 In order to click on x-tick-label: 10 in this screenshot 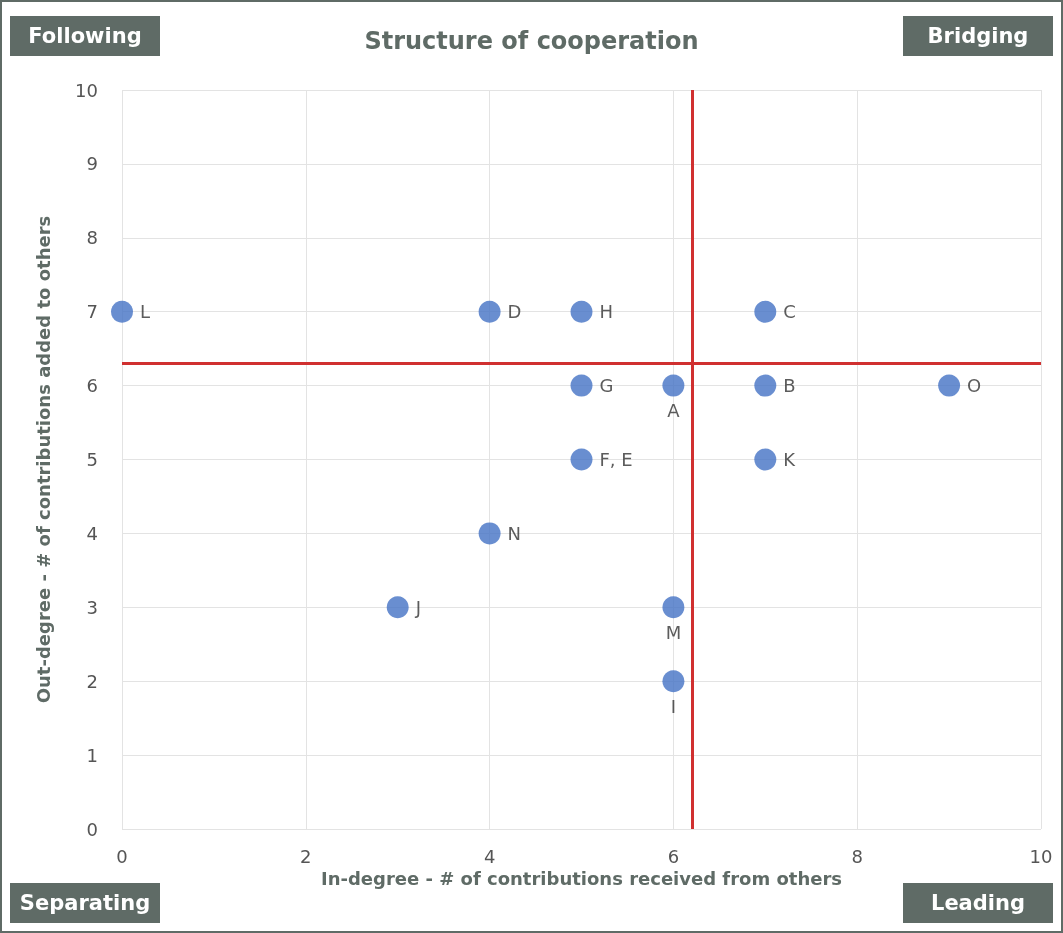, I will do `click(1041, 856)`.